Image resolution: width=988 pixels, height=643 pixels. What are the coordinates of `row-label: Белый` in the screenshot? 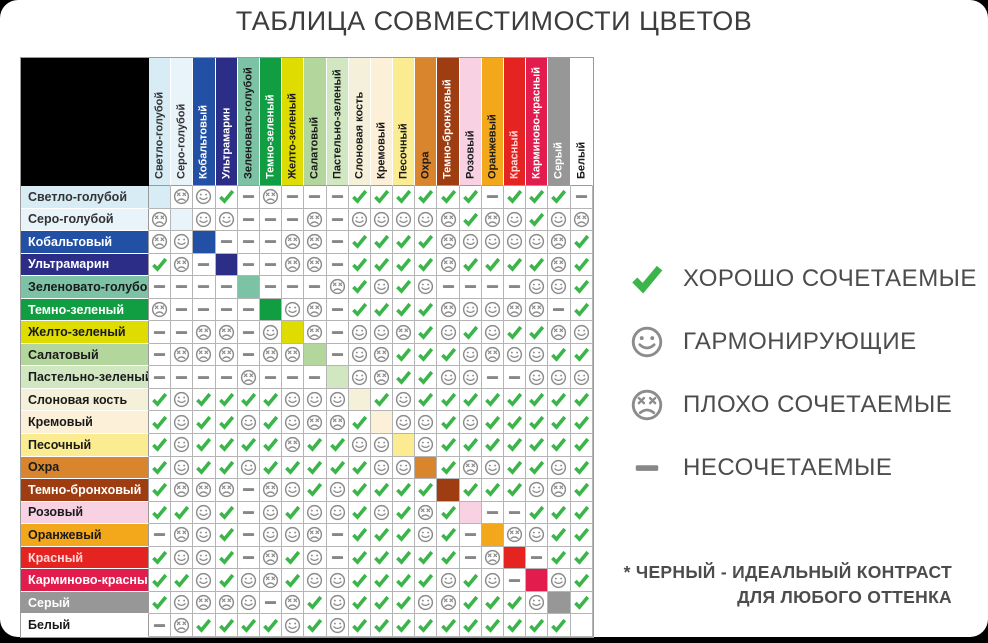 It's located at (85, 625).